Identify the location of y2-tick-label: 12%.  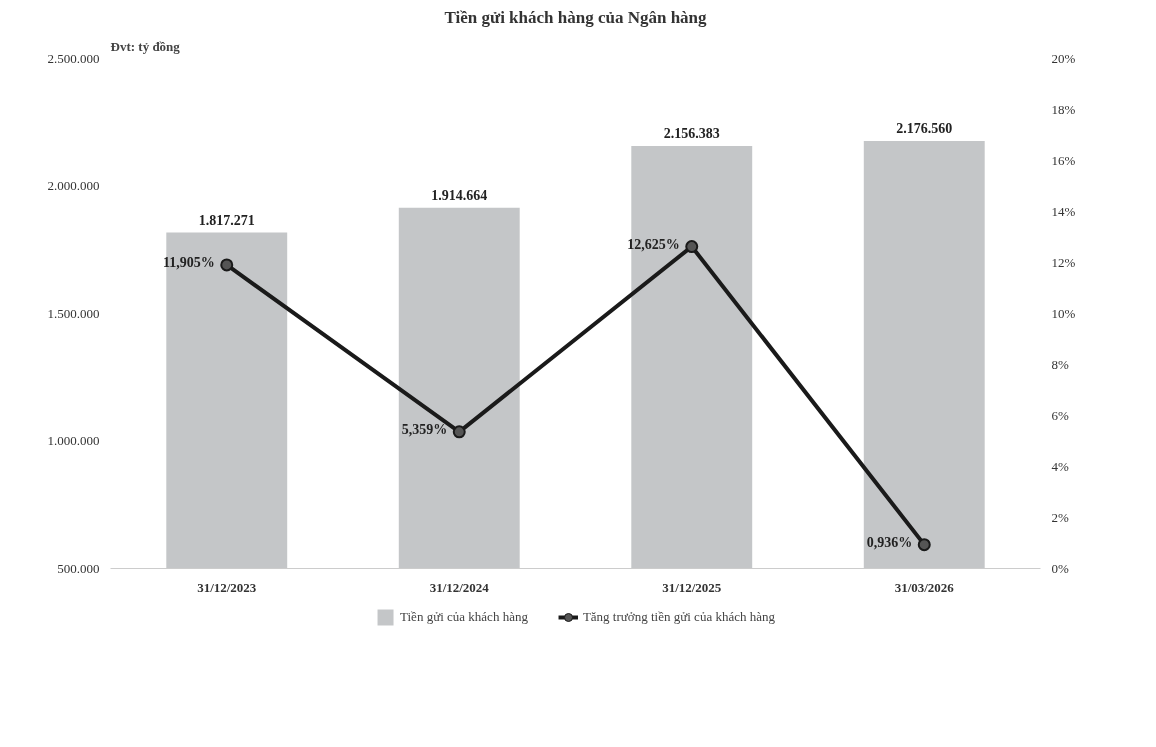
(1063, 262).